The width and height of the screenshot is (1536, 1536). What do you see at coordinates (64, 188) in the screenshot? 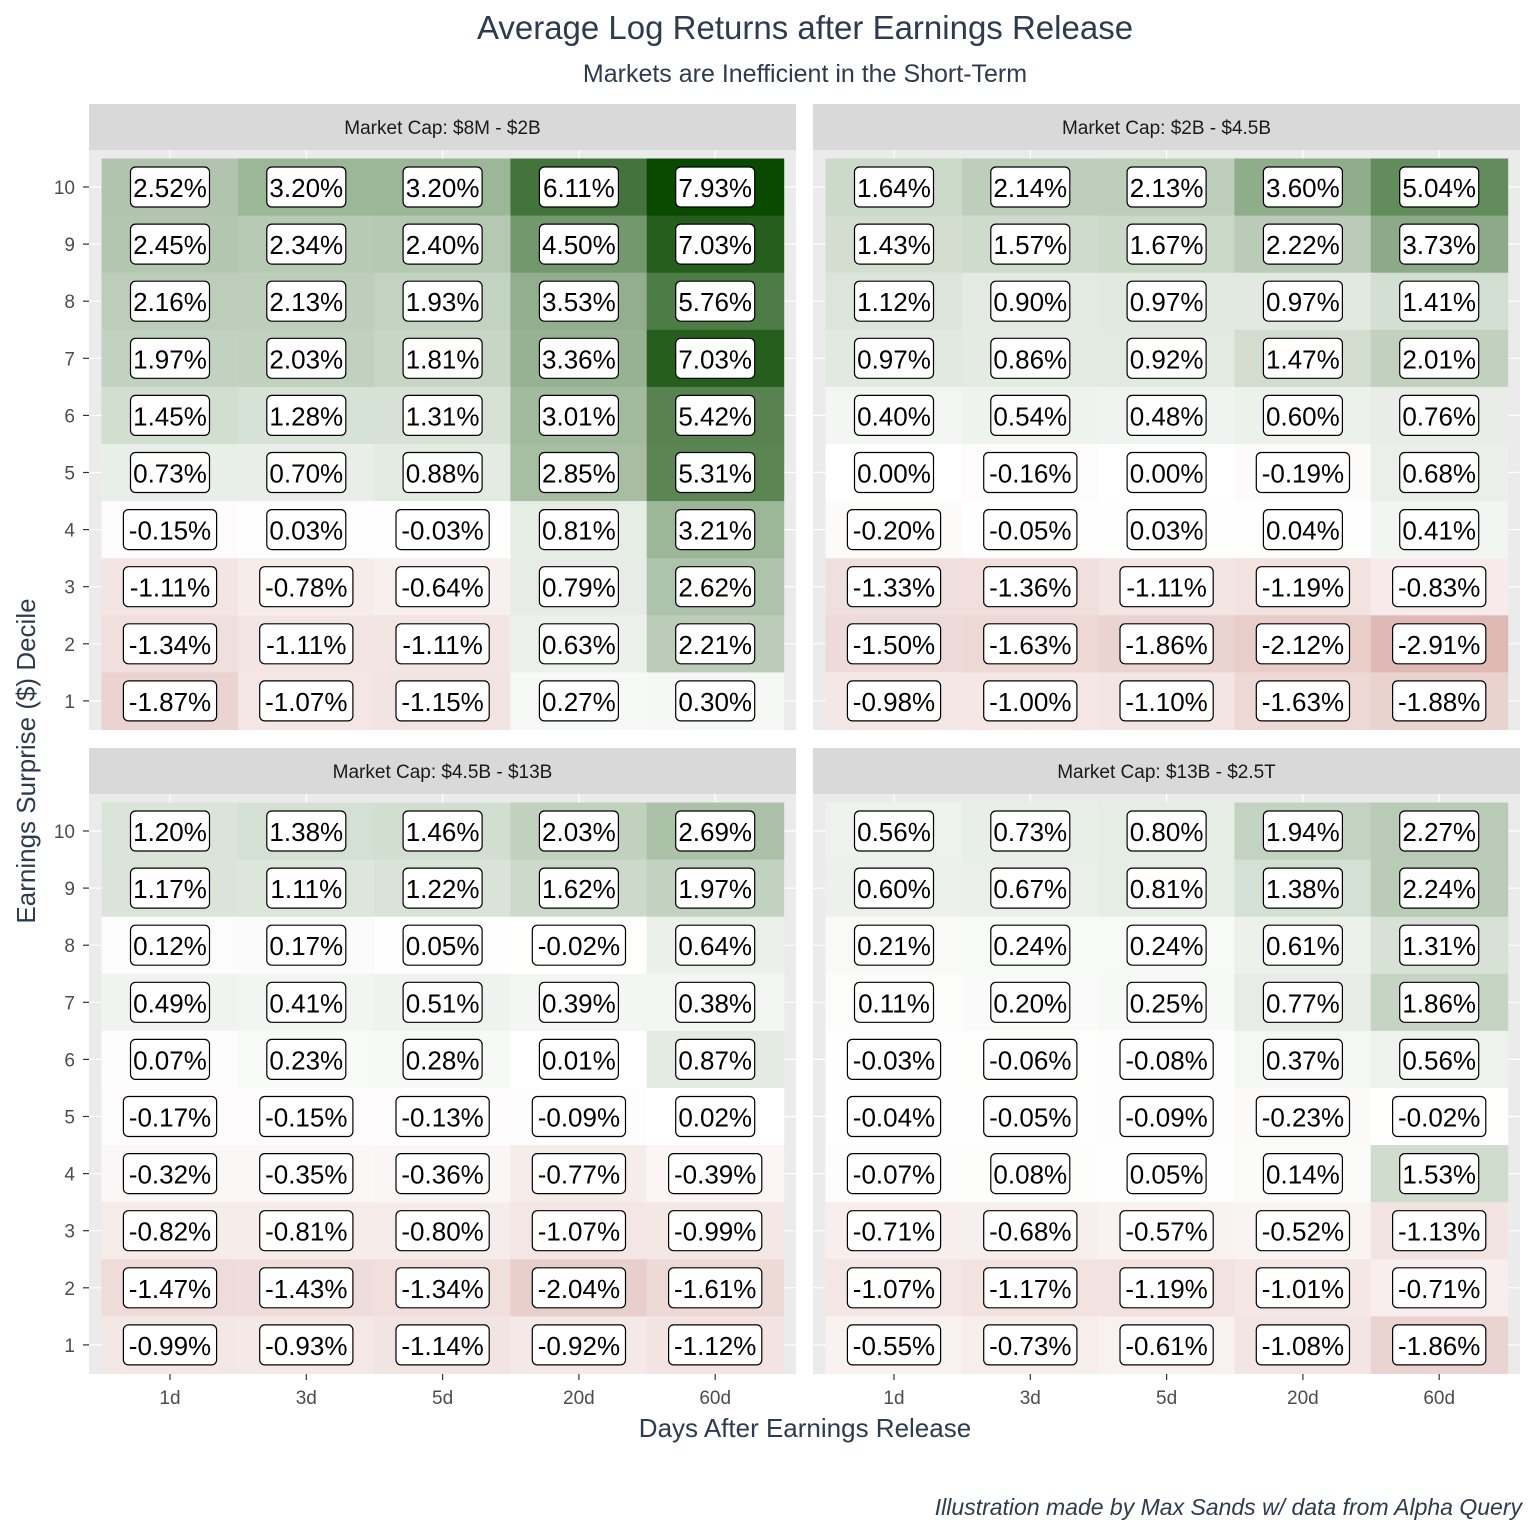
I see `y-tick-label: 10` at bounding box center [64, 188].